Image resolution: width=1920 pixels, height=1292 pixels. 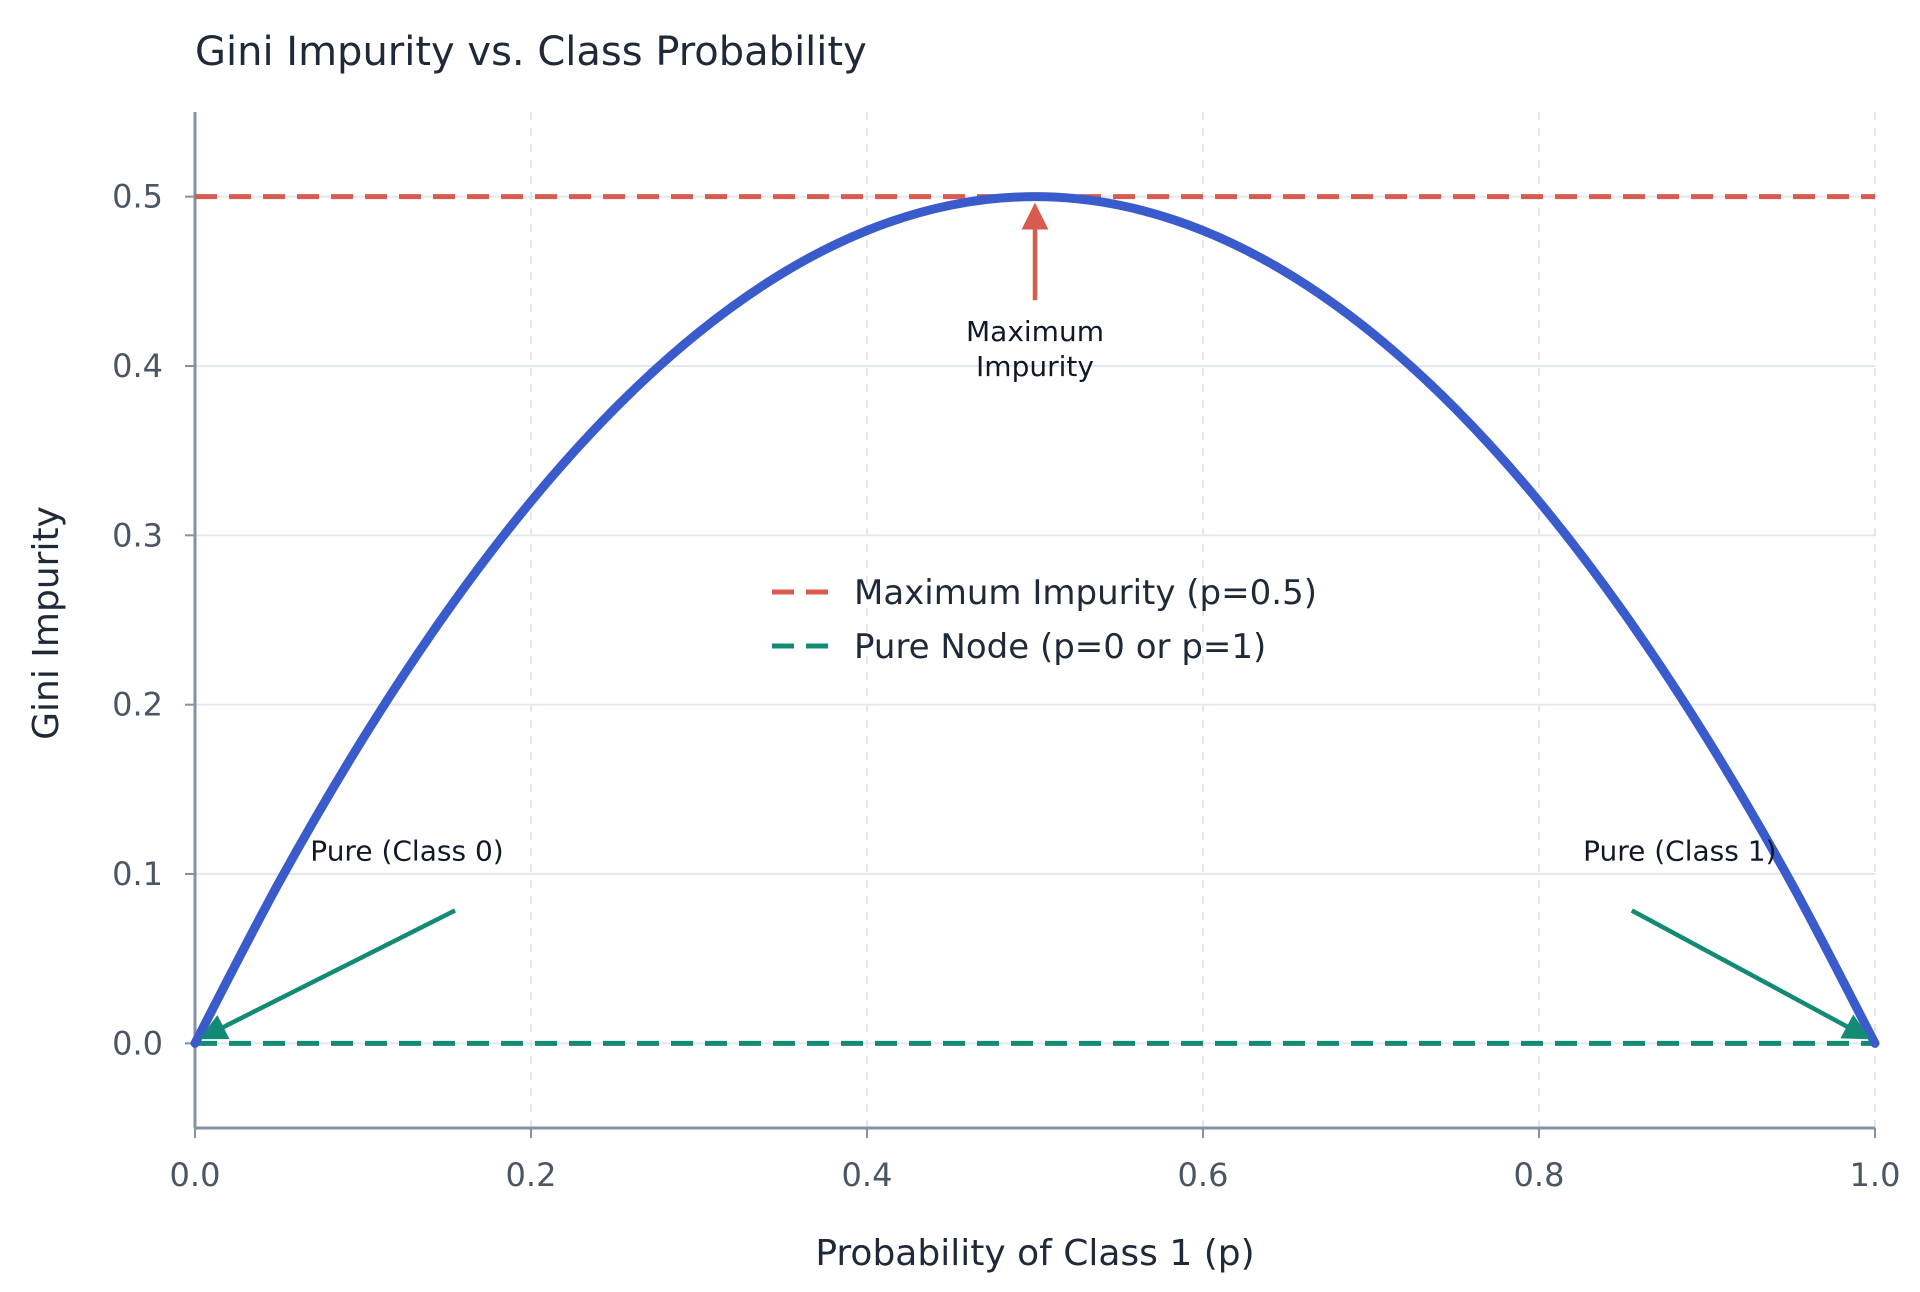 What do you see at coordinates (1035, 366) in the screenshot?
I see `max-impurity-annotation-text: Impurity` at bounding box center [1035, 366].